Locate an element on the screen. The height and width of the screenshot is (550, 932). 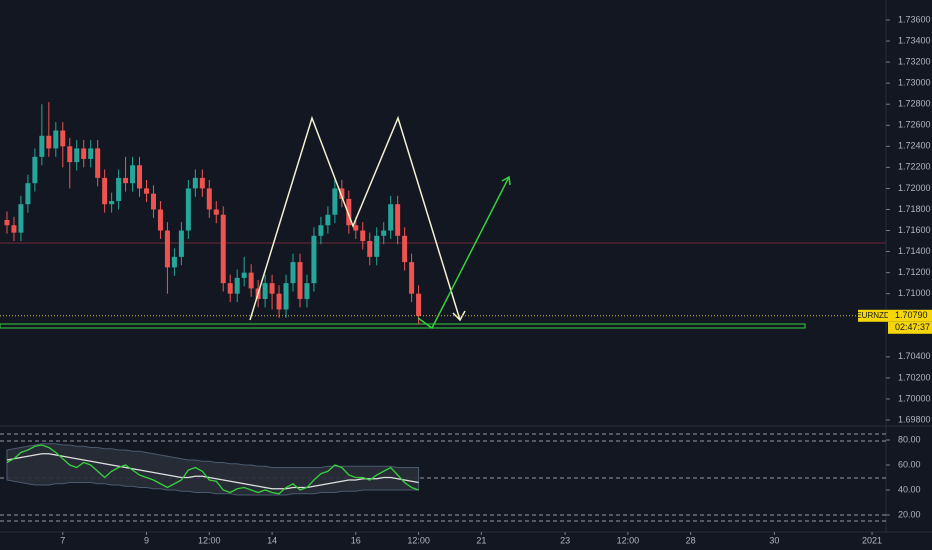
y-tick-label: 60.00 is located at coordinates (909, 464).